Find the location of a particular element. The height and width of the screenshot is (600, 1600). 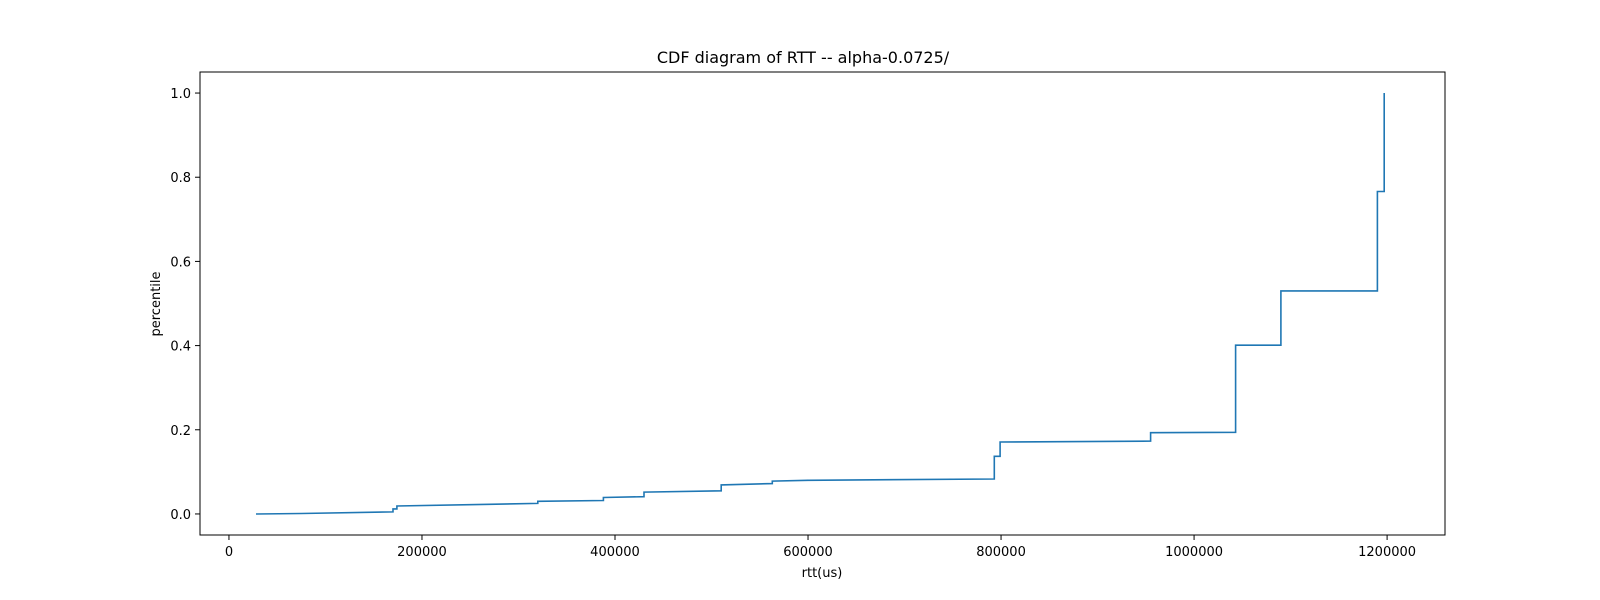

y-tick-label: 0.6 is located at coordinates (180, 262).